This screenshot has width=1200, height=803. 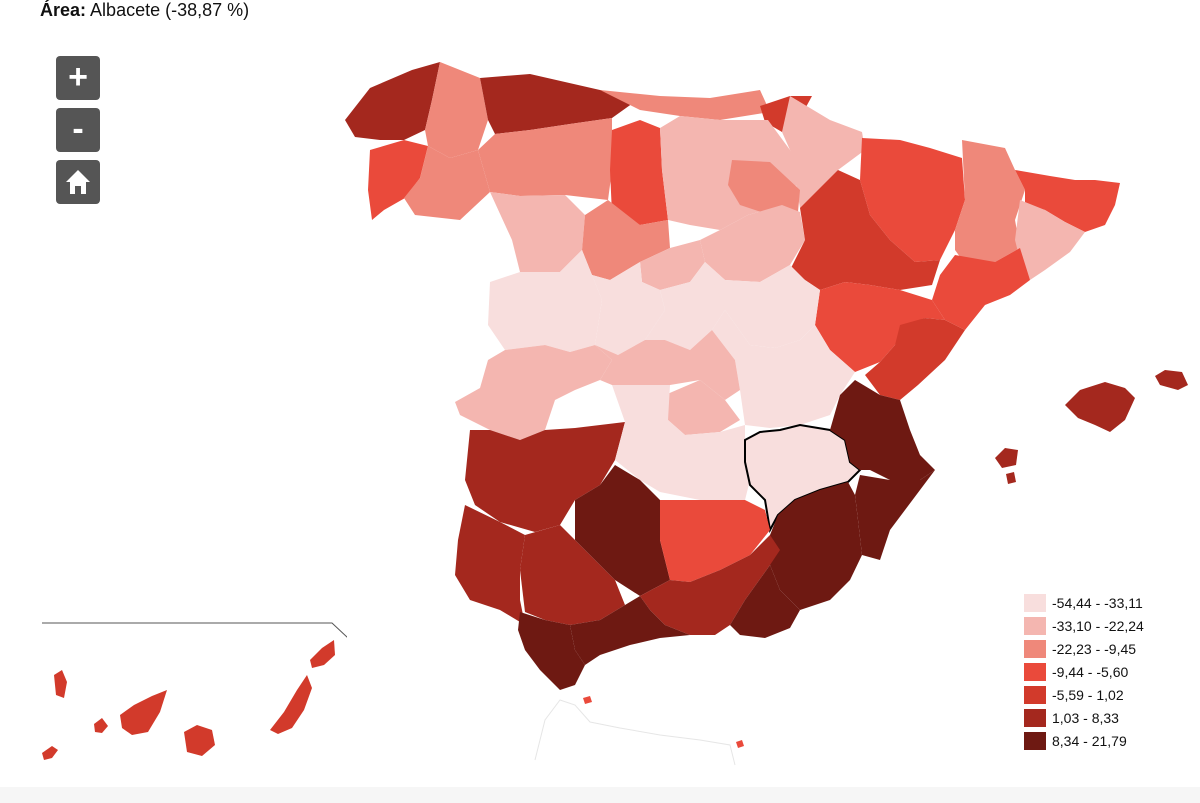 What do you see at coordinates (1050, 240) in the screenshot?
I see `region-barcelona` at bounding box center [1050, 240].